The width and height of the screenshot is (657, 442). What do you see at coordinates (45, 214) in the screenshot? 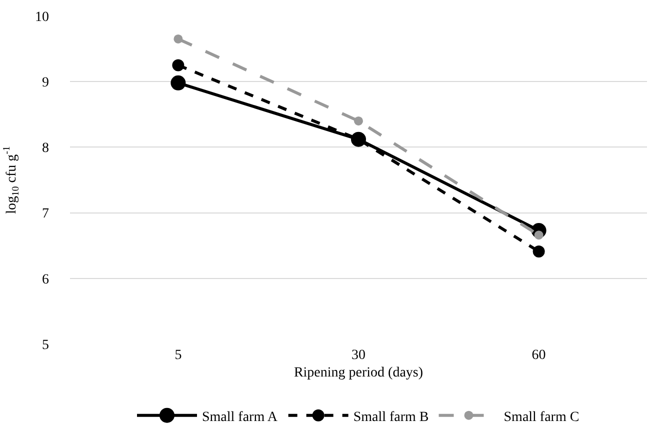
I see `y-tick-label: 7` at bounding box center [45, 214].